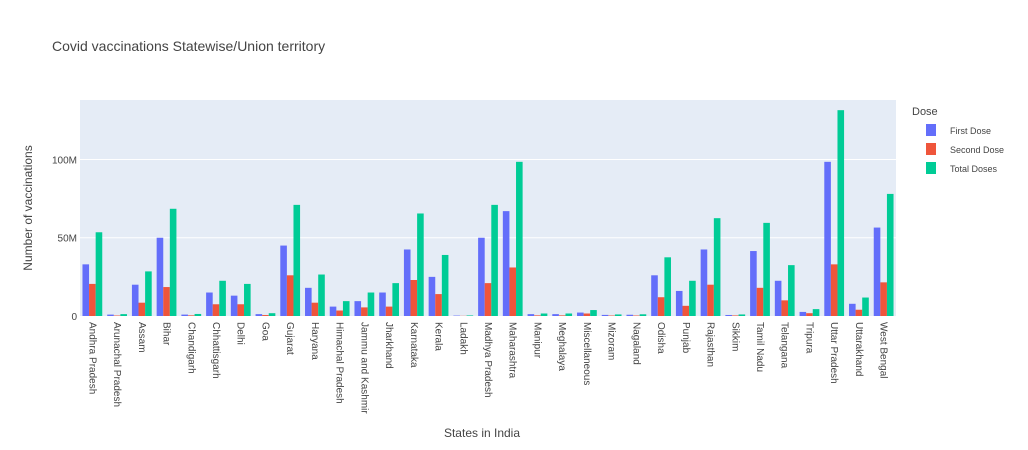 This screenshot has width=1028, height=450. I want to click on legend-item: Total Doses, so click(974, 169).